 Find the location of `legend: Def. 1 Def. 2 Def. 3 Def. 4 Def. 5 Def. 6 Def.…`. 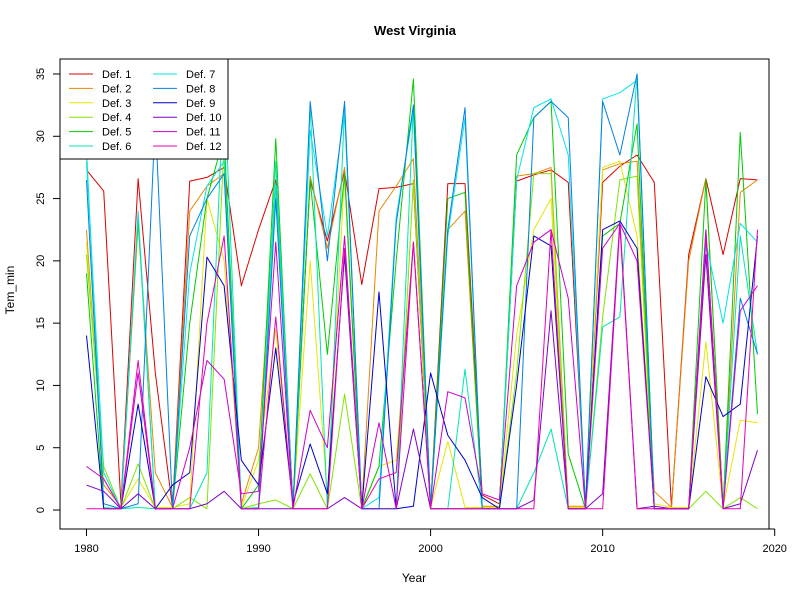

legend: Def. 1 Def. 2 Def. 3 Def. 4 Def. 5 Def. 6 Def.… is located at coordinates (144, 109).